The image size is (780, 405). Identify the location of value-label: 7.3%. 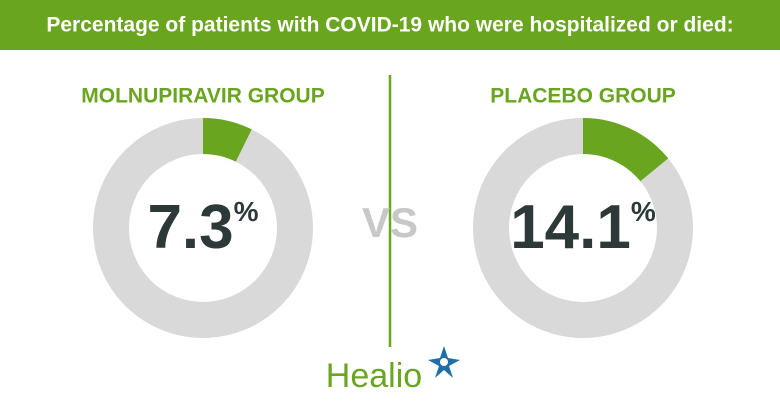
(202, 227).